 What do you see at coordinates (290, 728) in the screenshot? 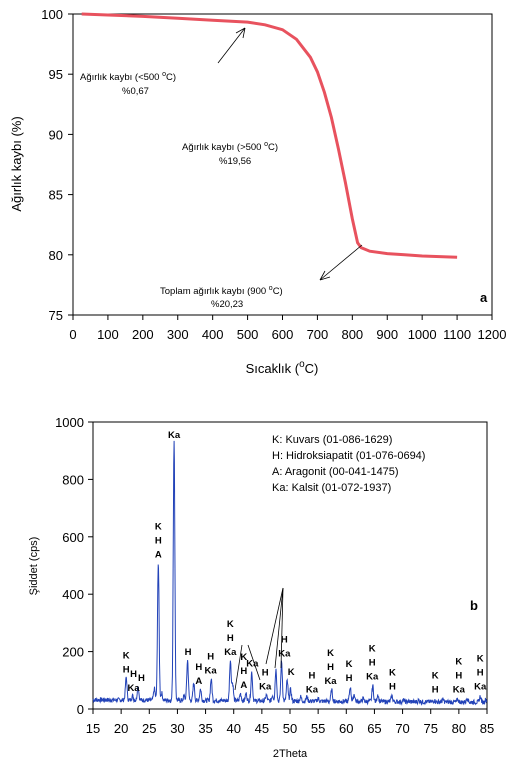
I see `chart-b-xtick-label: 50` at bounding box center [290, 728].